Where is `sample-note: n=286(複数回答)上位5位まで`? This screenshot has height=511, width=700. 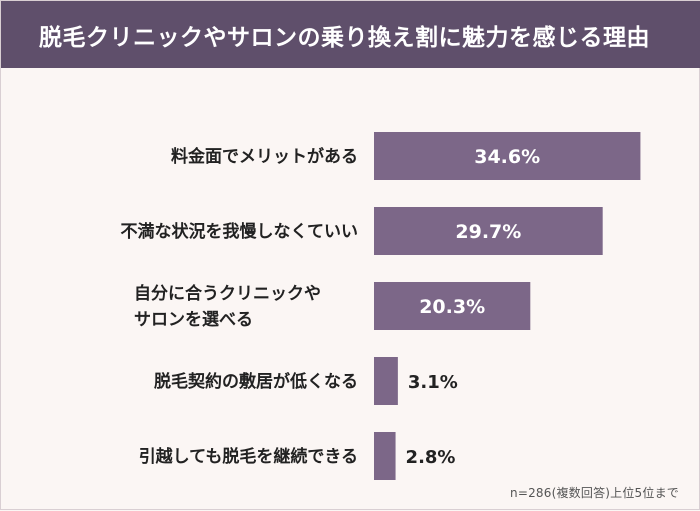
sample-note: n=286(複数回答)上位5位まで is located at coordinates (594, 493).